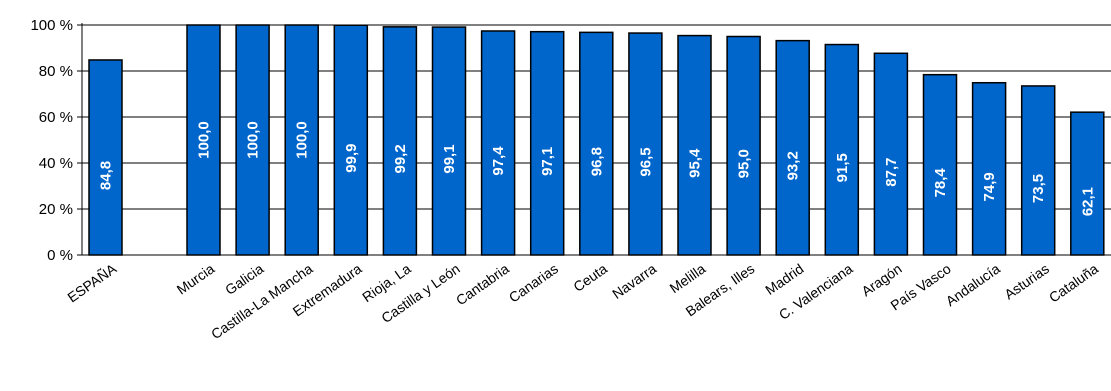 This screenshot has height=391, width=1111. What do you see at coordinates (51, 25) in the screenshot?
I see `y-tick-label: 100 %` at bounding box center [51, 25].